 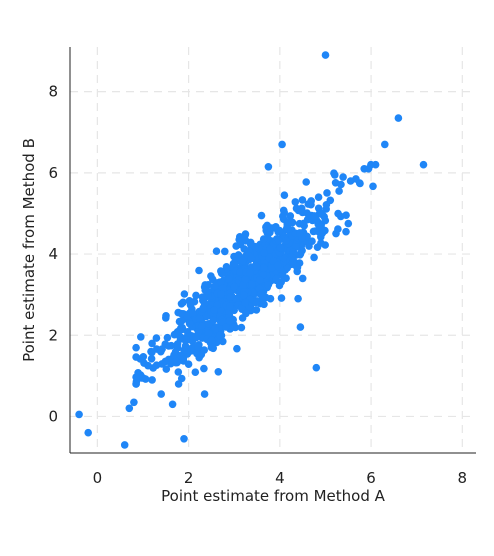 What do you see at coordinates (371, 478) in the screenshot?
I see `x-tick-label: 6` at bounding box center [371, 478].